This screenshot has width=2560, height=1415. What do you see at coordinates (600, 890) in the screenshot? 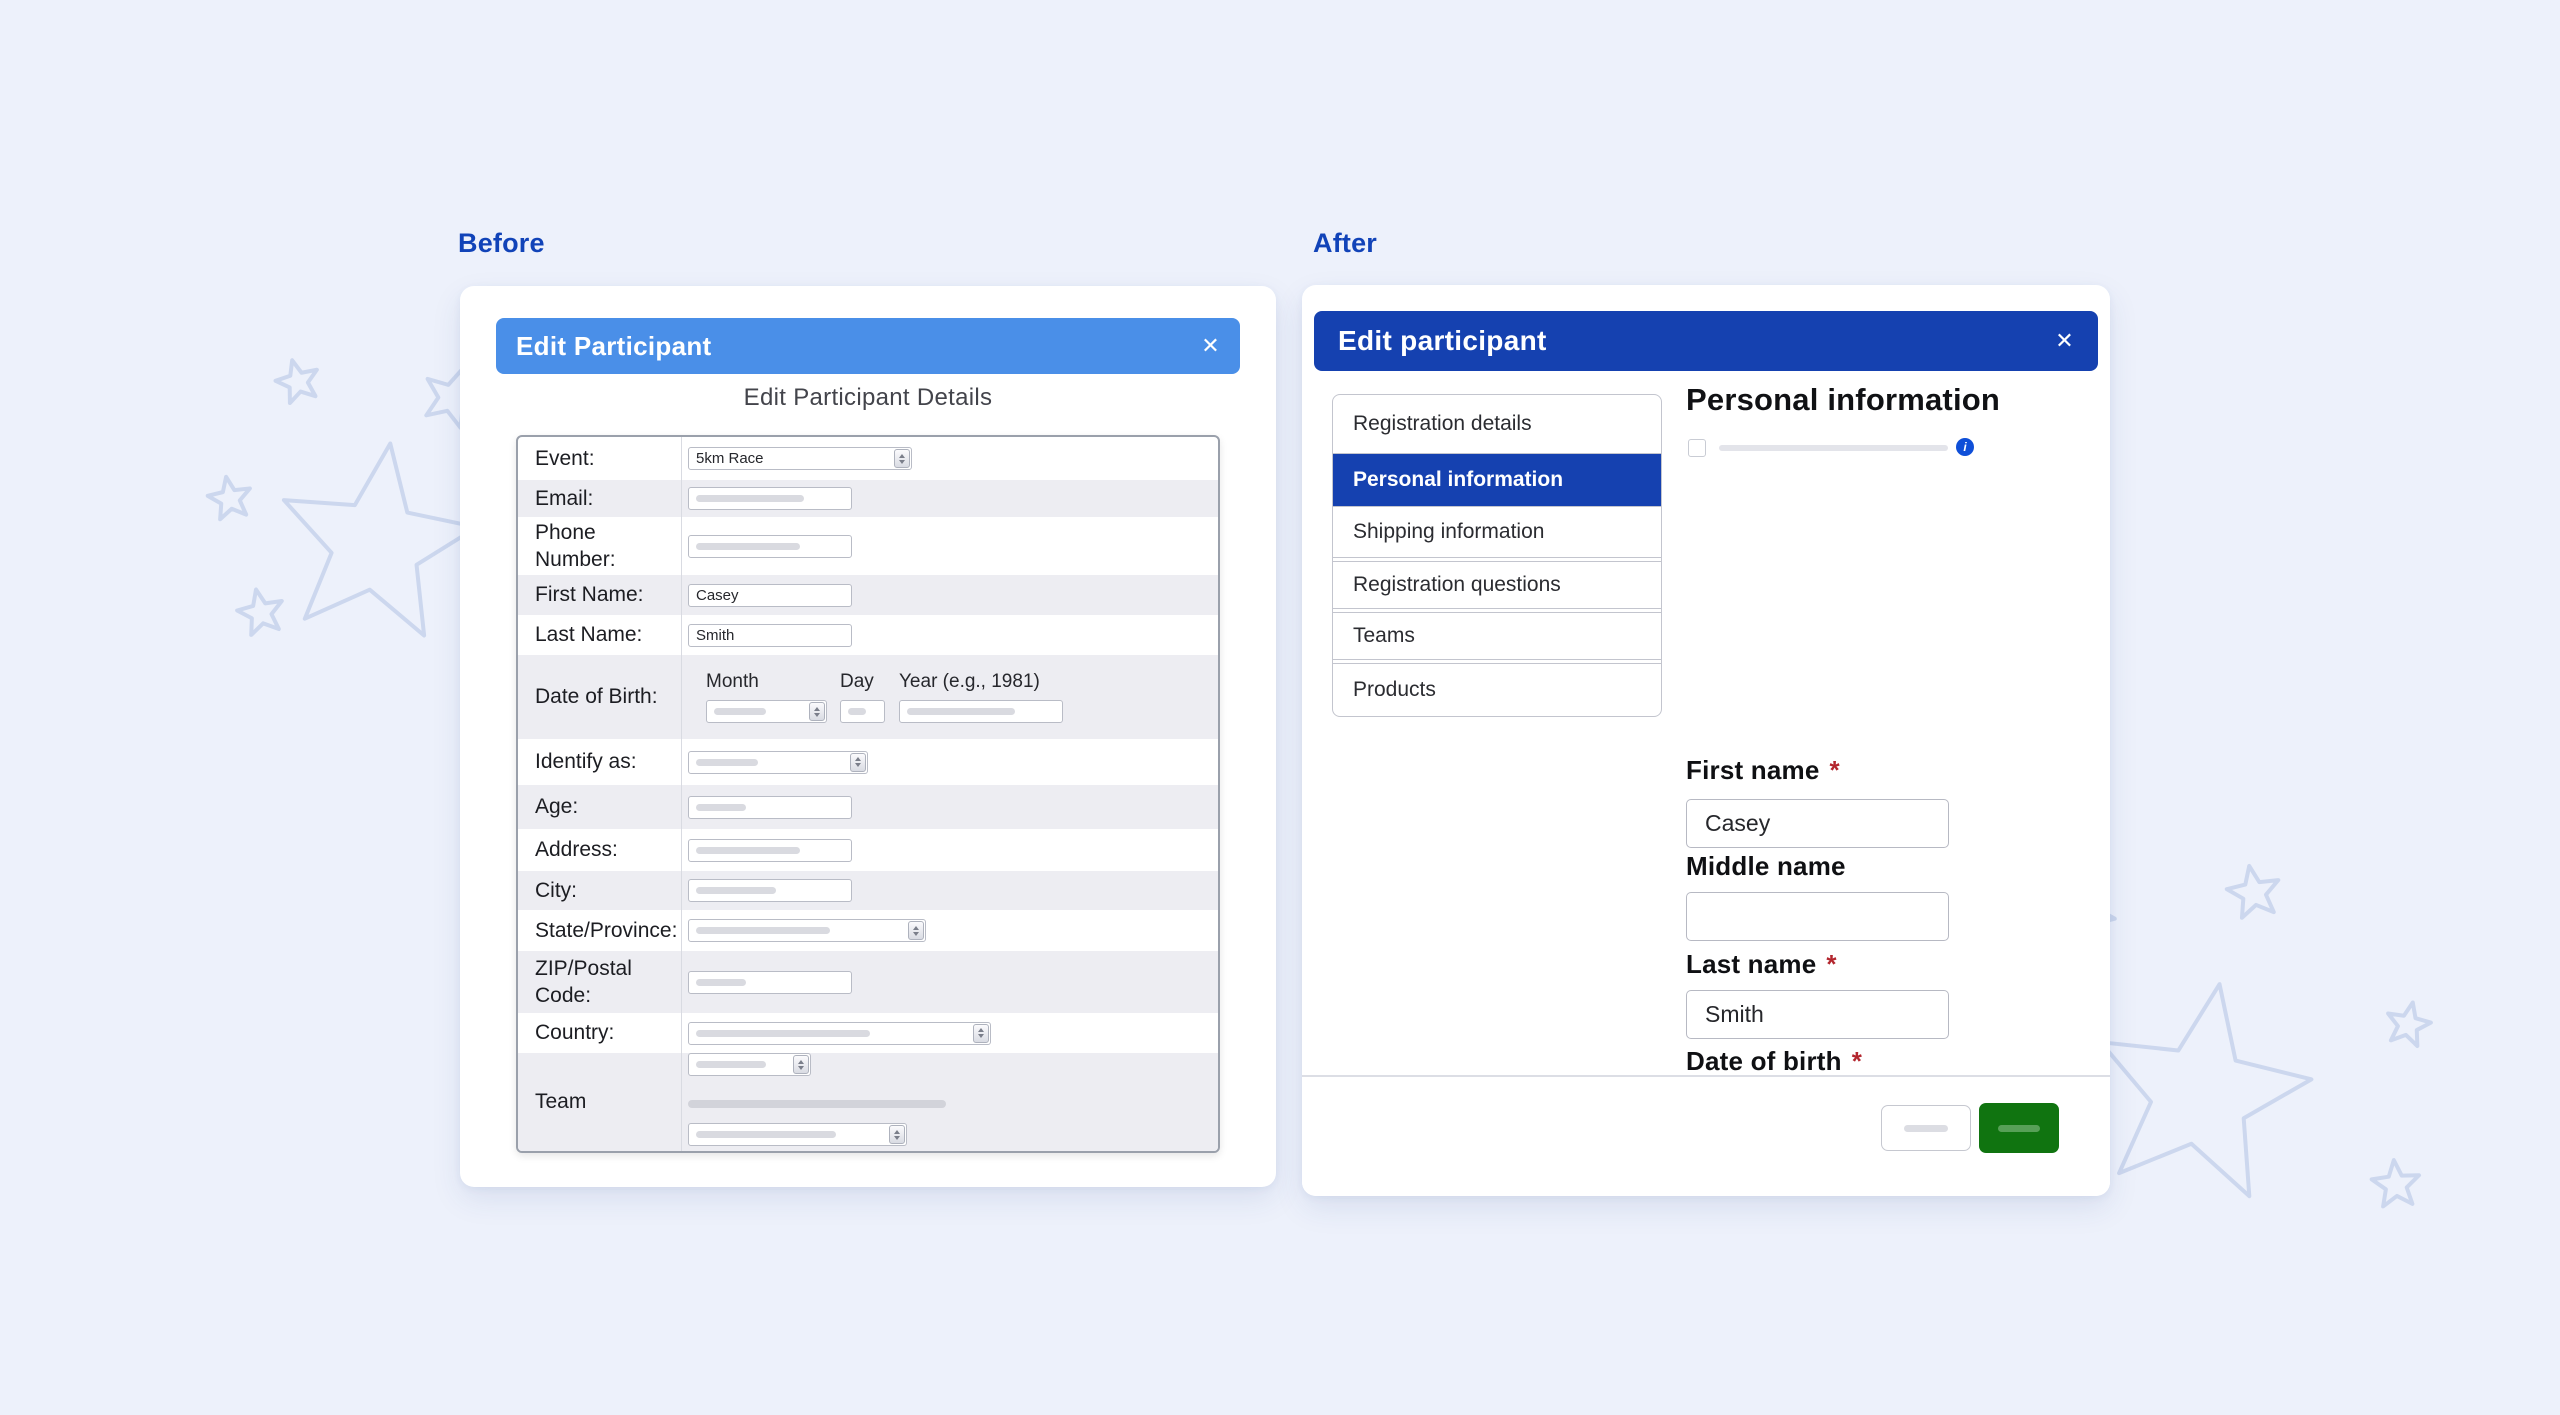
I see `city-label: City:` at bounding box center [600, 890].